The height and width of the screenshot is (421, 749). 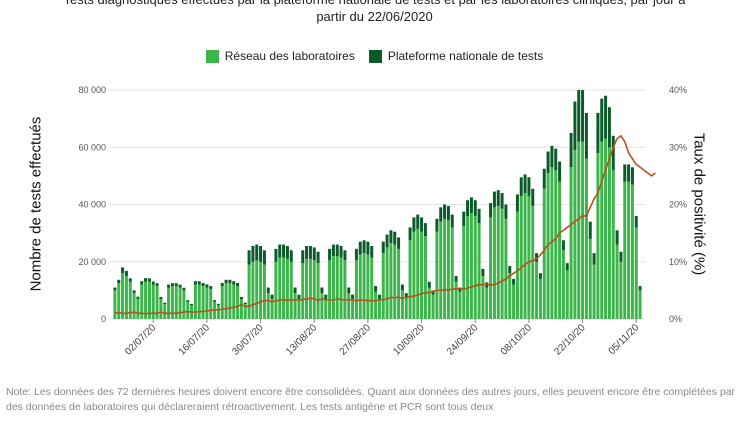 What do you see at coordinates (248, 340) in the screenshot?
I see `x-tick-label: 30/07/20` at bounding box center [248, 340].